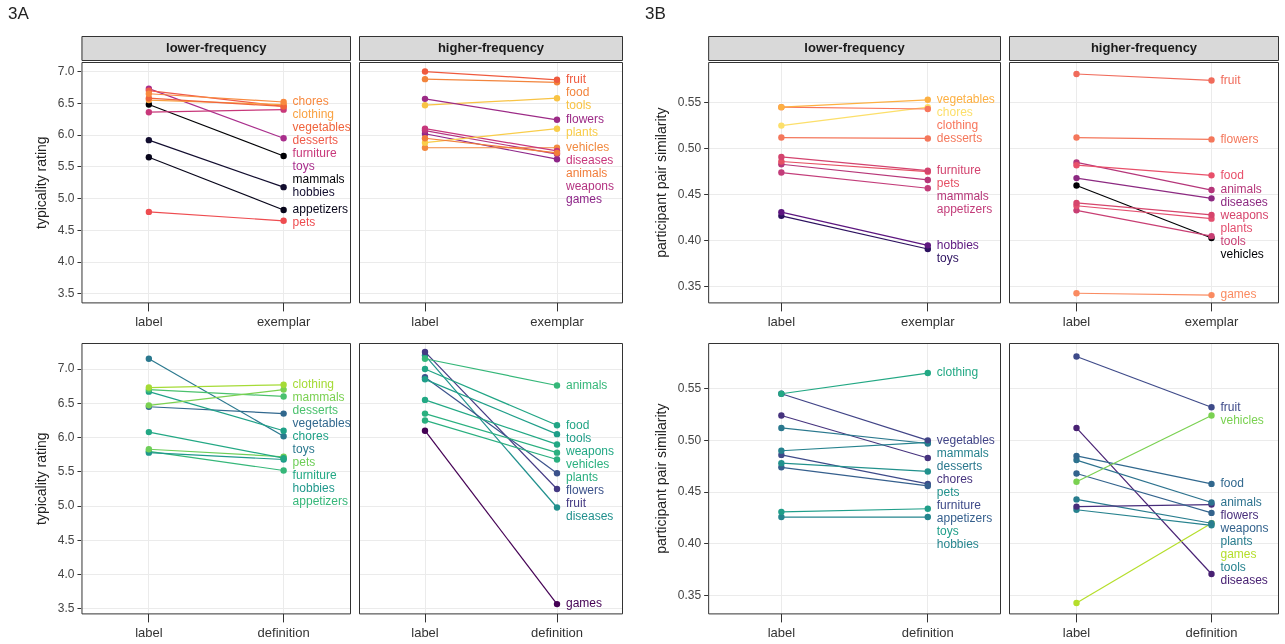 Image resolution: width=1285 pixels, height=644 pixels. Describe the element at coordinates (689, 101) in the screenshot. I see `y-tick-label: 0.55` at that location.